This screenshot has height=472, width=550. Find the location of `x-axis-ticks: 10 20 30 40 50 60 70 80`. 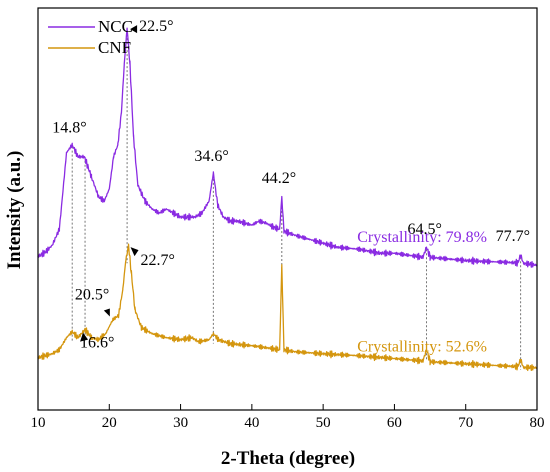

x-axis-ticks: 10 20 30 40 50 60 70 80 is located at coordinates (288, 417).